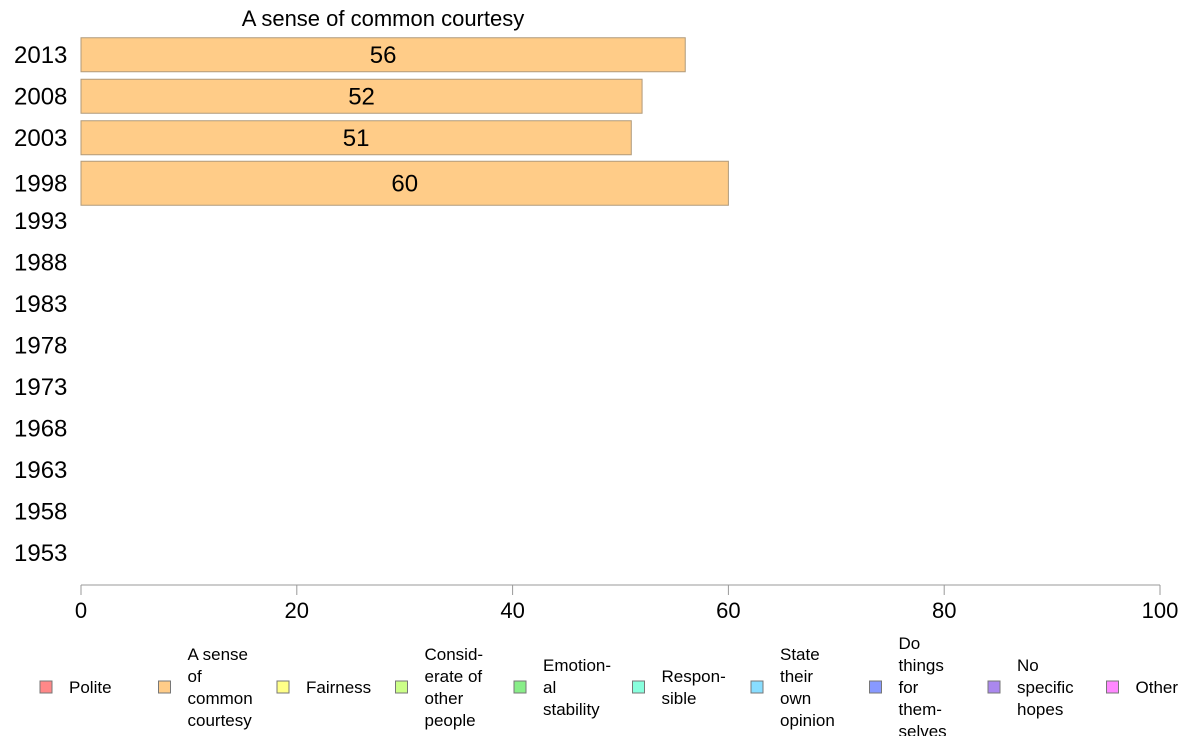 This screenshot has height=736, width=1188. What do you see at coordinates (40, 221) in the screenshot?
I see `y-tick-label: 1993` at bounding box center [40, 221].